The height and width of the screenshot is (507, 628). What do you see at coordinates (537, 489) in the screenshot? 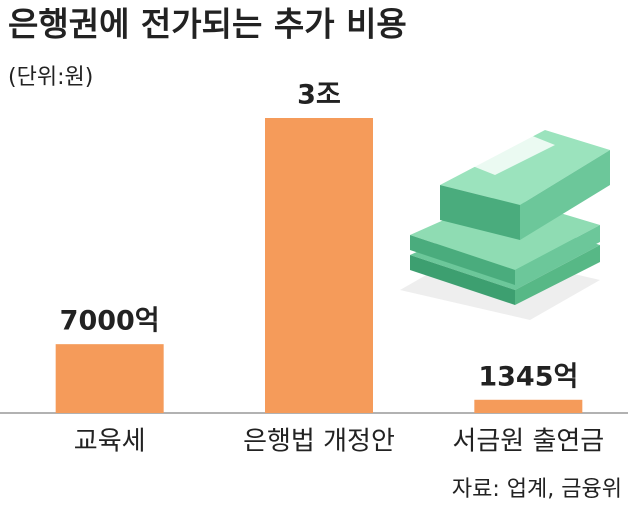
I see `source-note: 자료: 업계, 금융위` at bounding box center [537, 489].